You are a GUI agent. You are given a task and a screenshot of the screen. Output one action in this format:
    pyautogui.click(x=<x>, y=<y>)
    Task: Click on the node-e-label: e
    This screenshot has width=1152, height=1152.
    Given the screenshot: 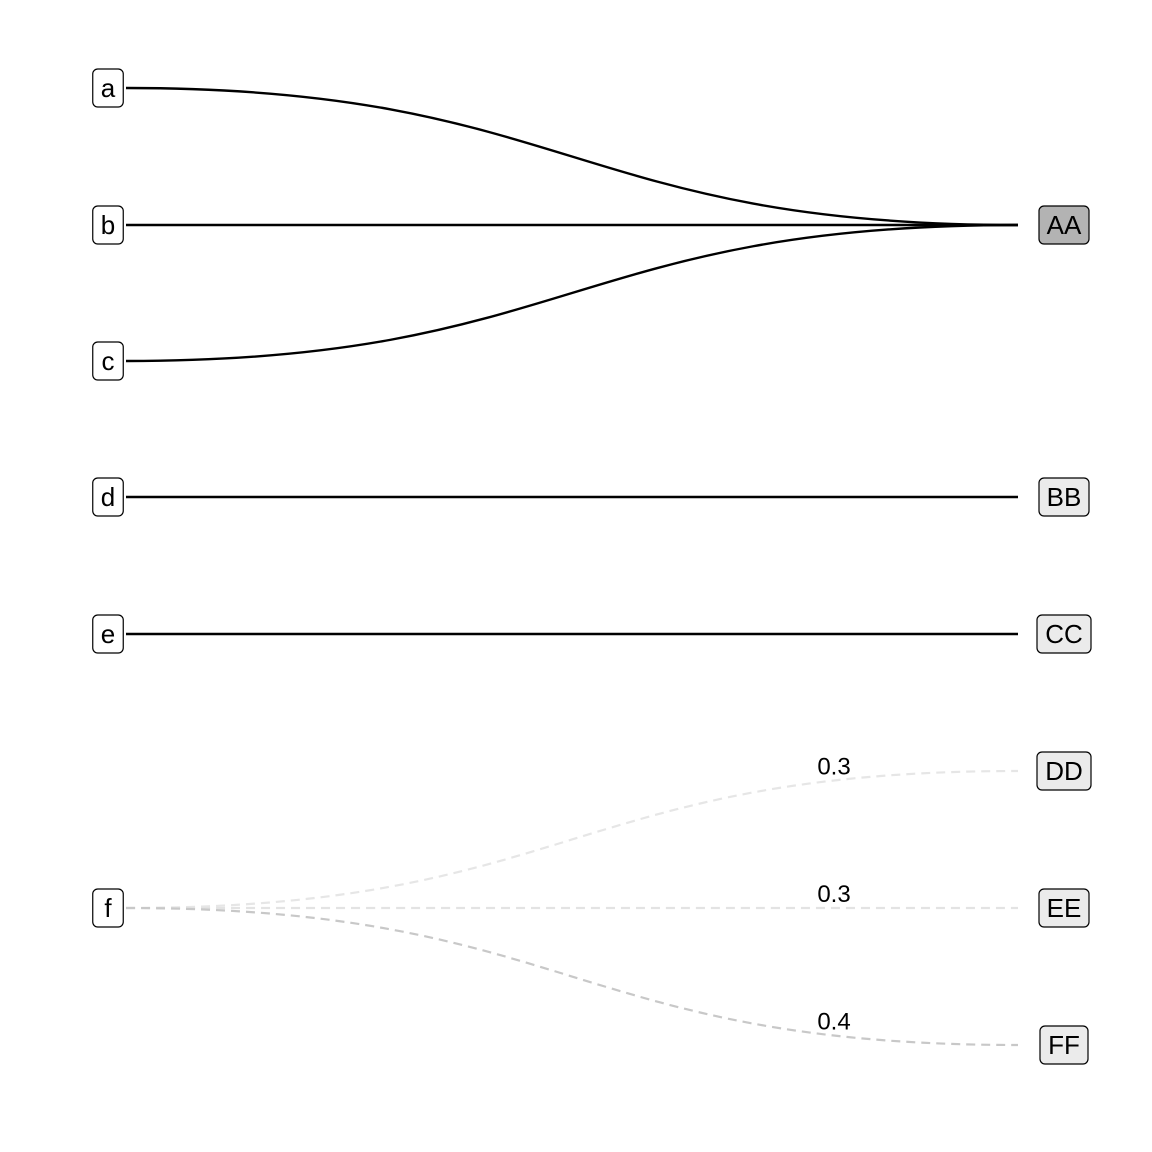 What is the action you would take?
    pyautogui.click(x=108, y=634)
    